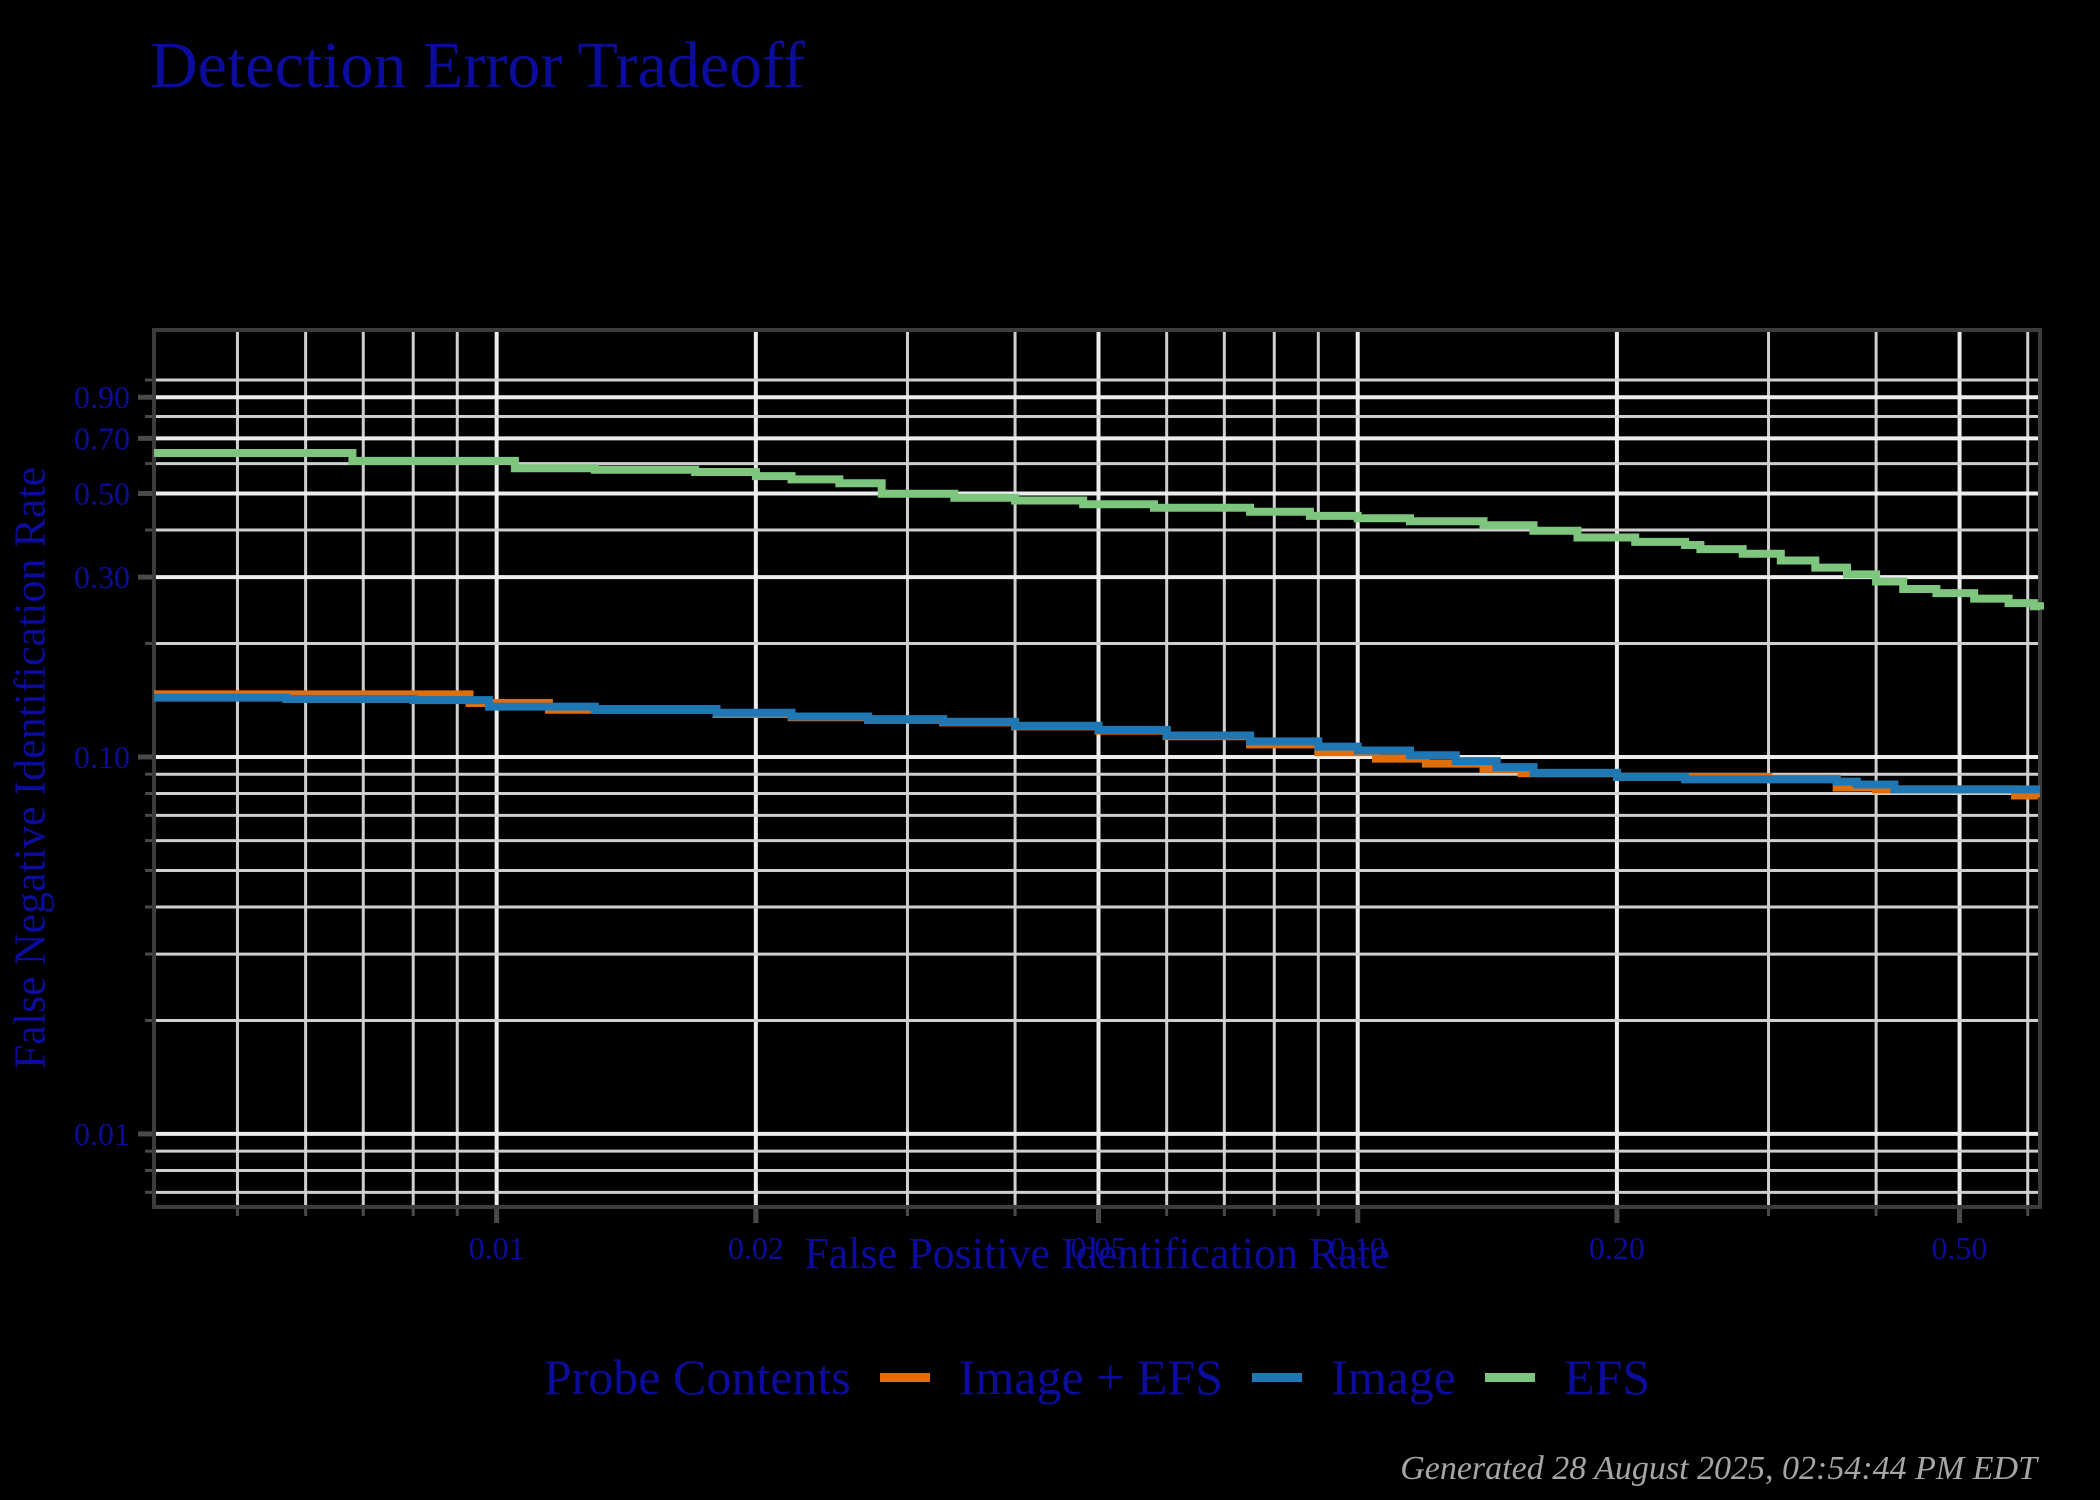  What do you see at coordinates (1393, 1377) in the screenshot?
I see `legend-label-image: Image` at bounding box center [1393, 1377].